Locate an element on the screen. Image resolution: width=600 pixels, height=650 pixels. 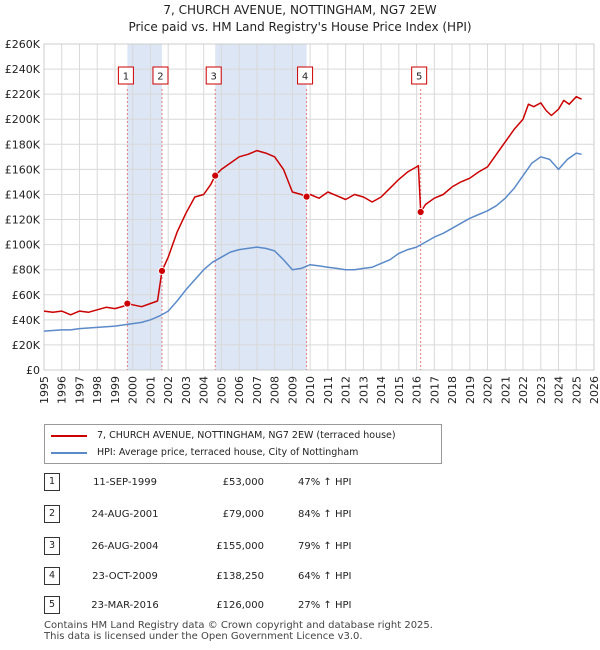
x-tick-label: 2022 is located at coordinates (523, 390).